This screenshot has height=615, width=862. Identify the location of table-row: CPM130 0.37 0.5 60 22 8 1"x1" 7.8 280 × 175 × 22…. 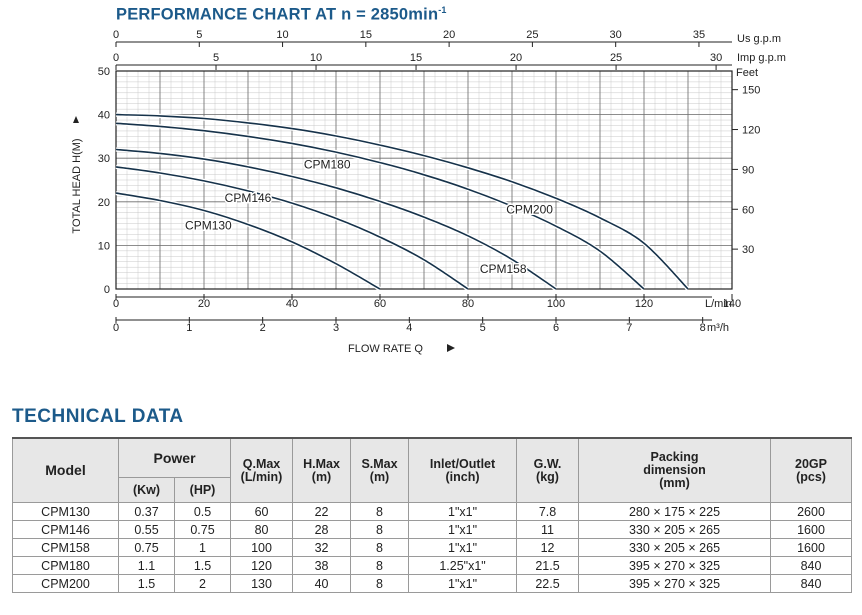
(432, 511).